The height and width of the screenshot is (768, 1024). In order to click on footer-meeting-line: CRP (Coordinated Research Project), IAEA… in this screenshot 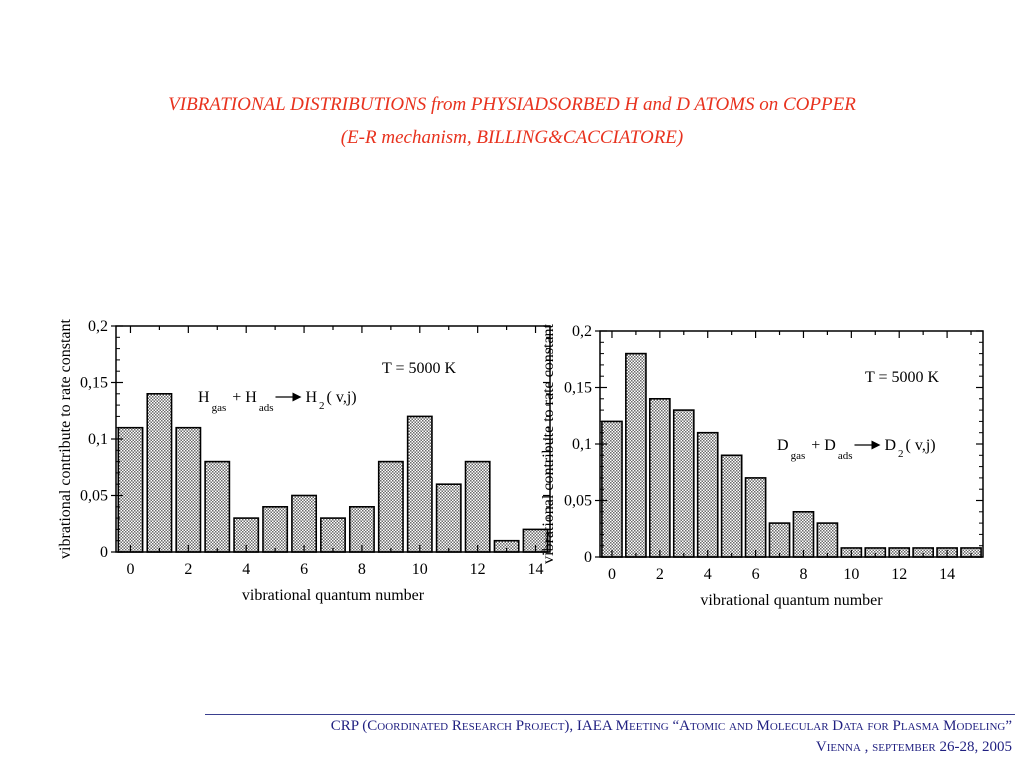, I will do `click(671, 726)`.